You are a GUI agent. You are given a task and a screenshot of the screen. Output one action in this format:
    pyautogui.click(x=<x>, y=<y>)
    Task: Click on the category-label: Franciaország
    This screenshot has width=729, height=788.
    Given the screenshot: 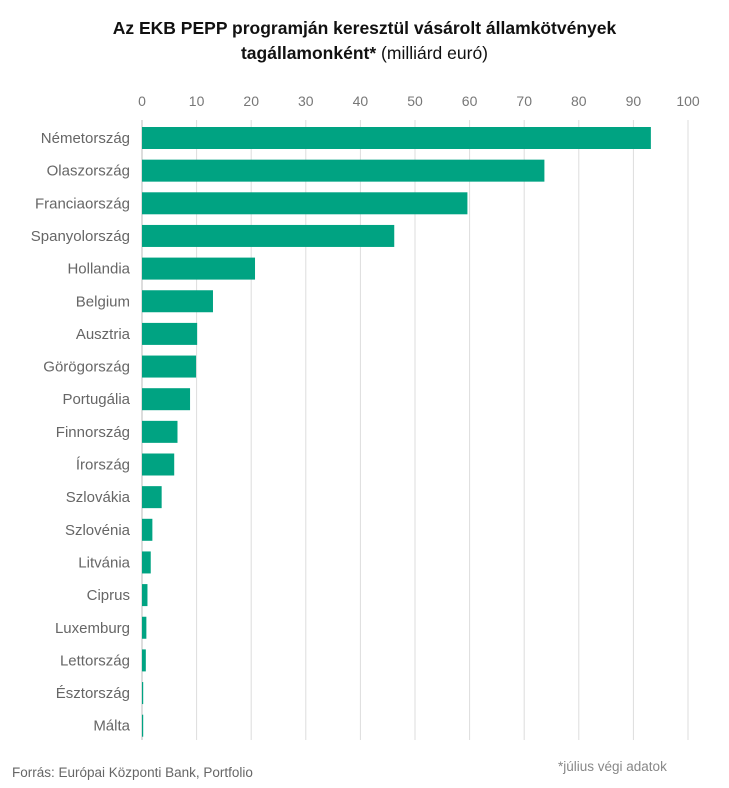 What is the action you would take?
    pyautogui.click(x=82, y=203)
    